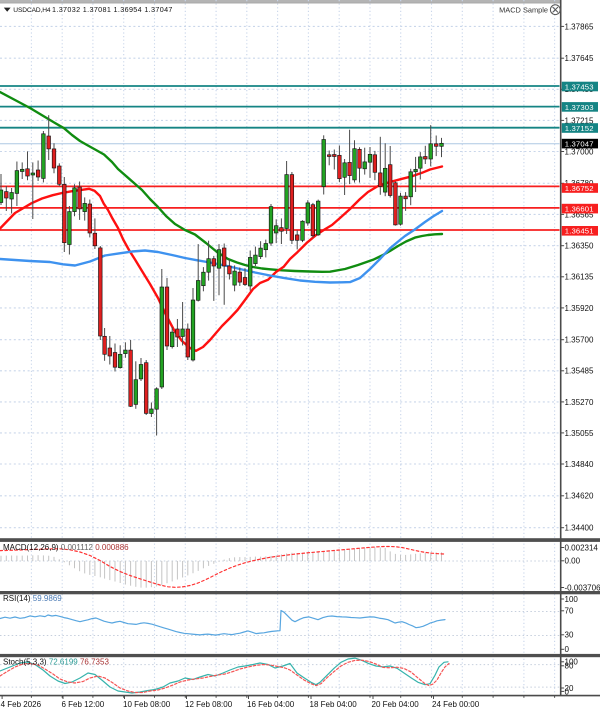  I want to click on svg-text: 1.36601, so click(579, 209).